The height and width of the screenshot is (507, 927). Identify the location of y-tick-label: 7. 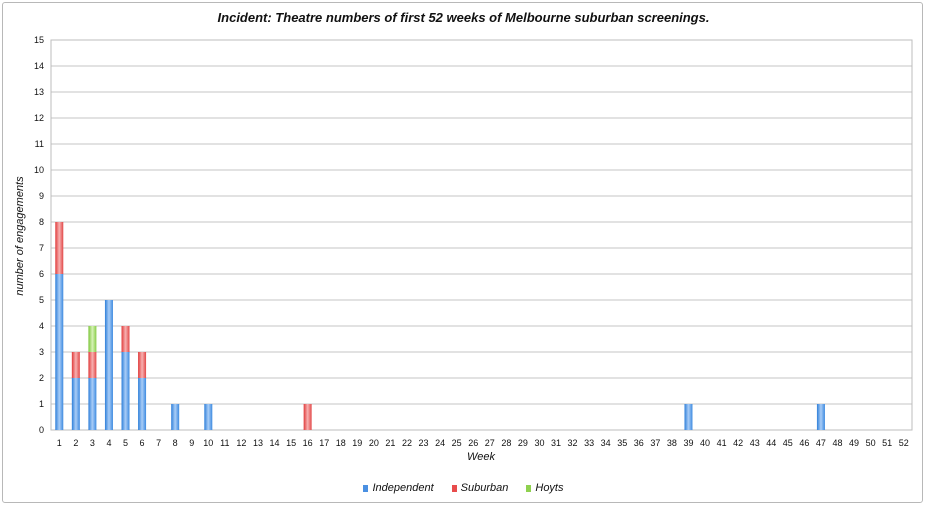
(41, 248).